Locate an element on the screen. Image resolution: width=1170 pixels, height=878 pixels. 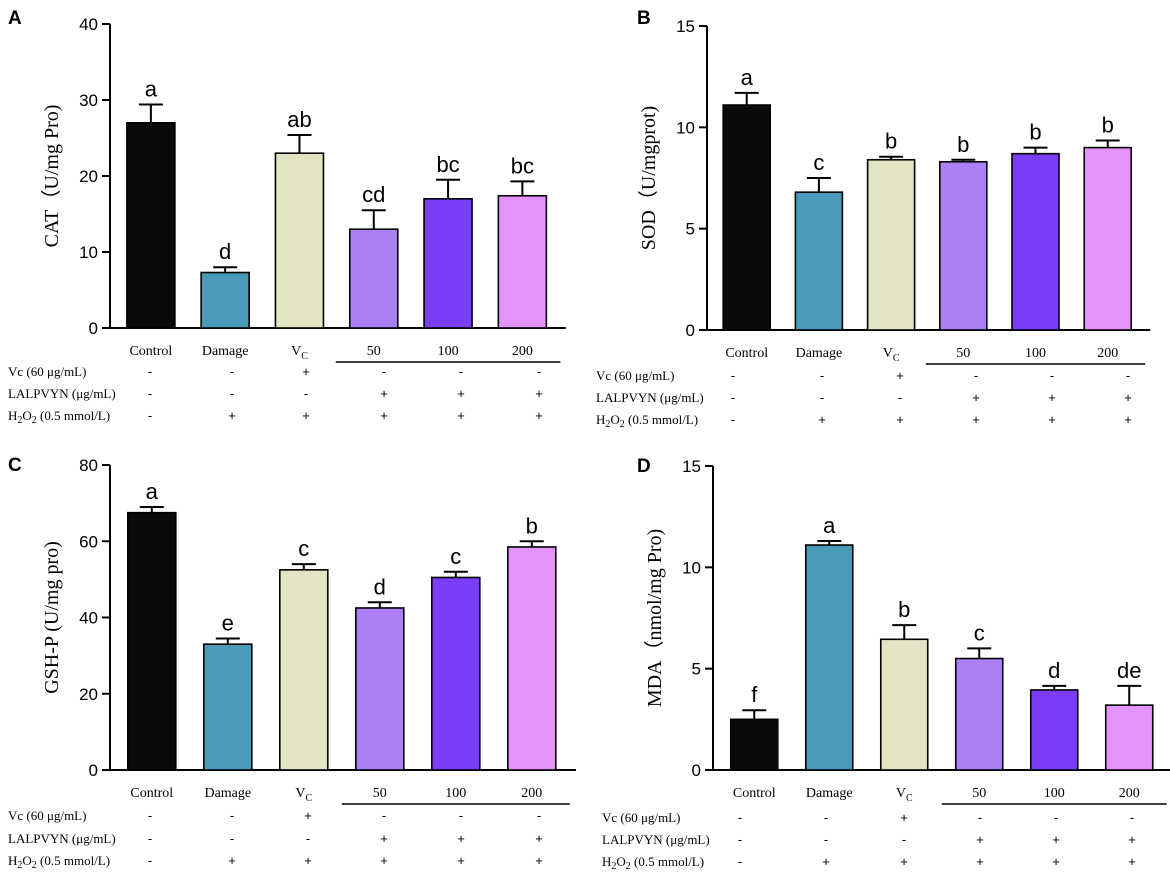
bar-damage is located at coordinates (225, 300).